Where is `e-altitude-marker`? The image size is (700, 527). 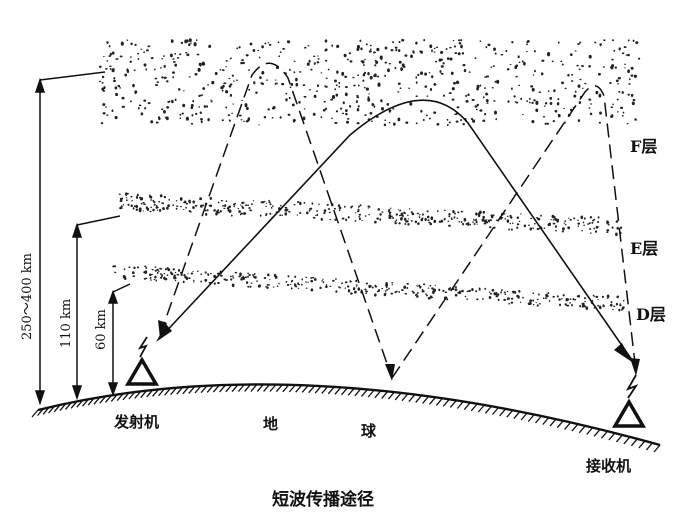
e-altitude-marker is located at coordinates (96, 308).